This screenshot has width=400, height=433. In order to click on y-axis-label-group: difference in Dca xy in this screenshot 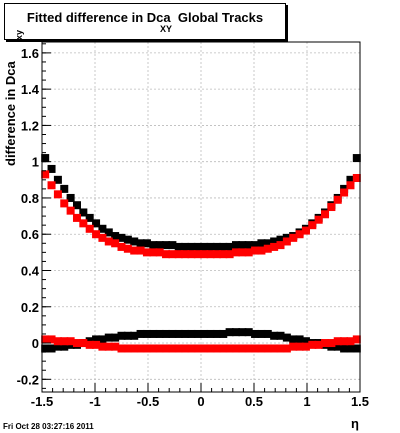, I will do `click(13, 98)`.